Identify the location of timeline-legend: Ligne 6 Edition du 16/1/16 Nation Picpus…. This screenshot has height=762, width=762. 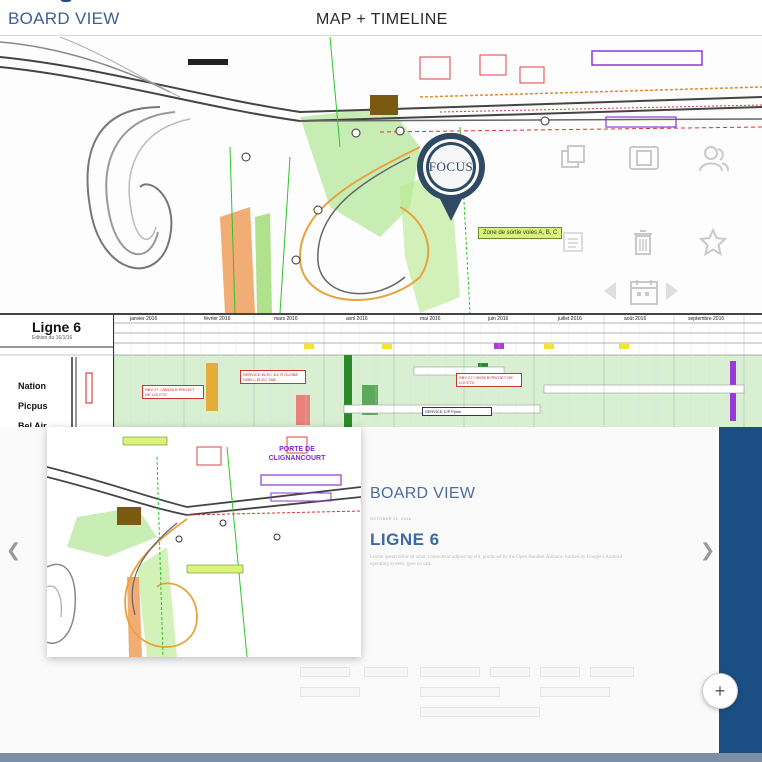
(57, 371).